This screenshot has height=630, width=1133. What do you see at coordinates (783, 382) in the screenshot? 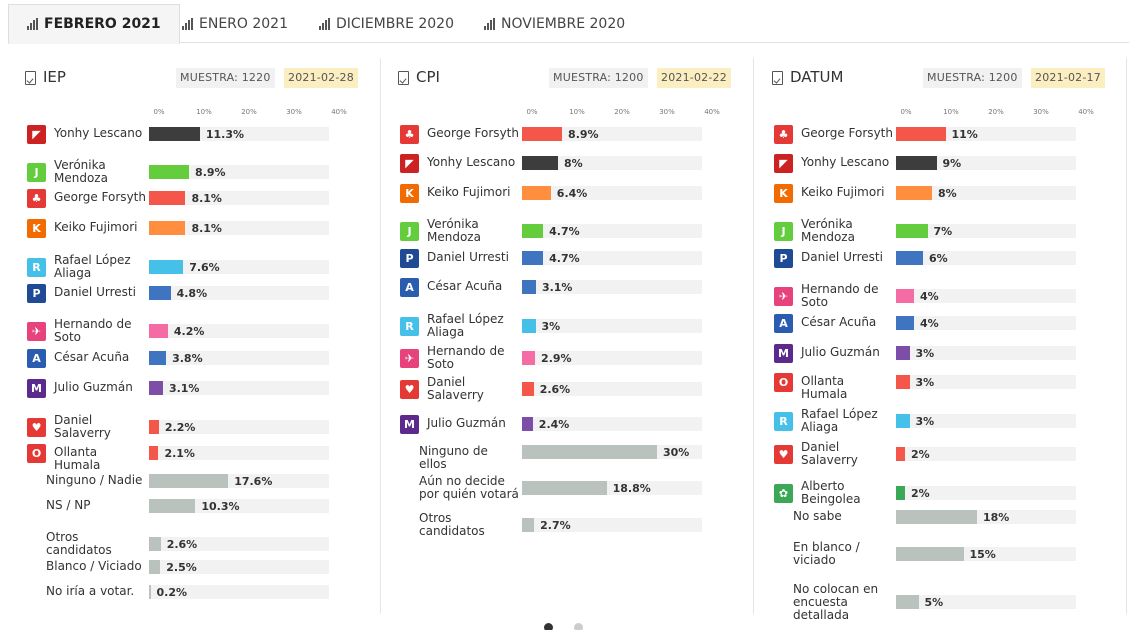
I see `o-icon: O` at bounding box center [783, 382].